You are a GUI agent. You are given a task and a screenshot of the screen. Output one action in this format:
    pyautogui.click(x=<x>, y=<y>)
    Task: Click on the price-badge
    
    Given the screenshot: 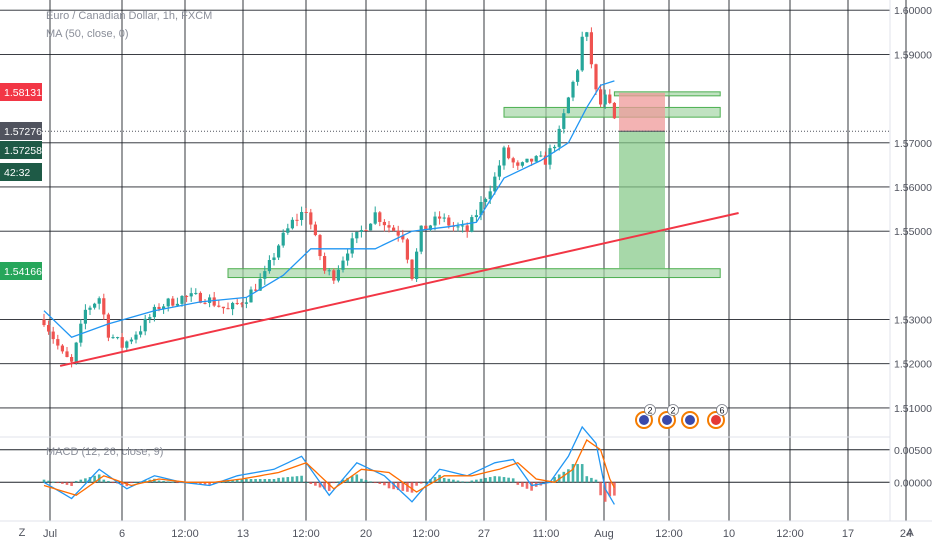 What is the action you would take?
    pyautogui.click(x=21, y=172)
    